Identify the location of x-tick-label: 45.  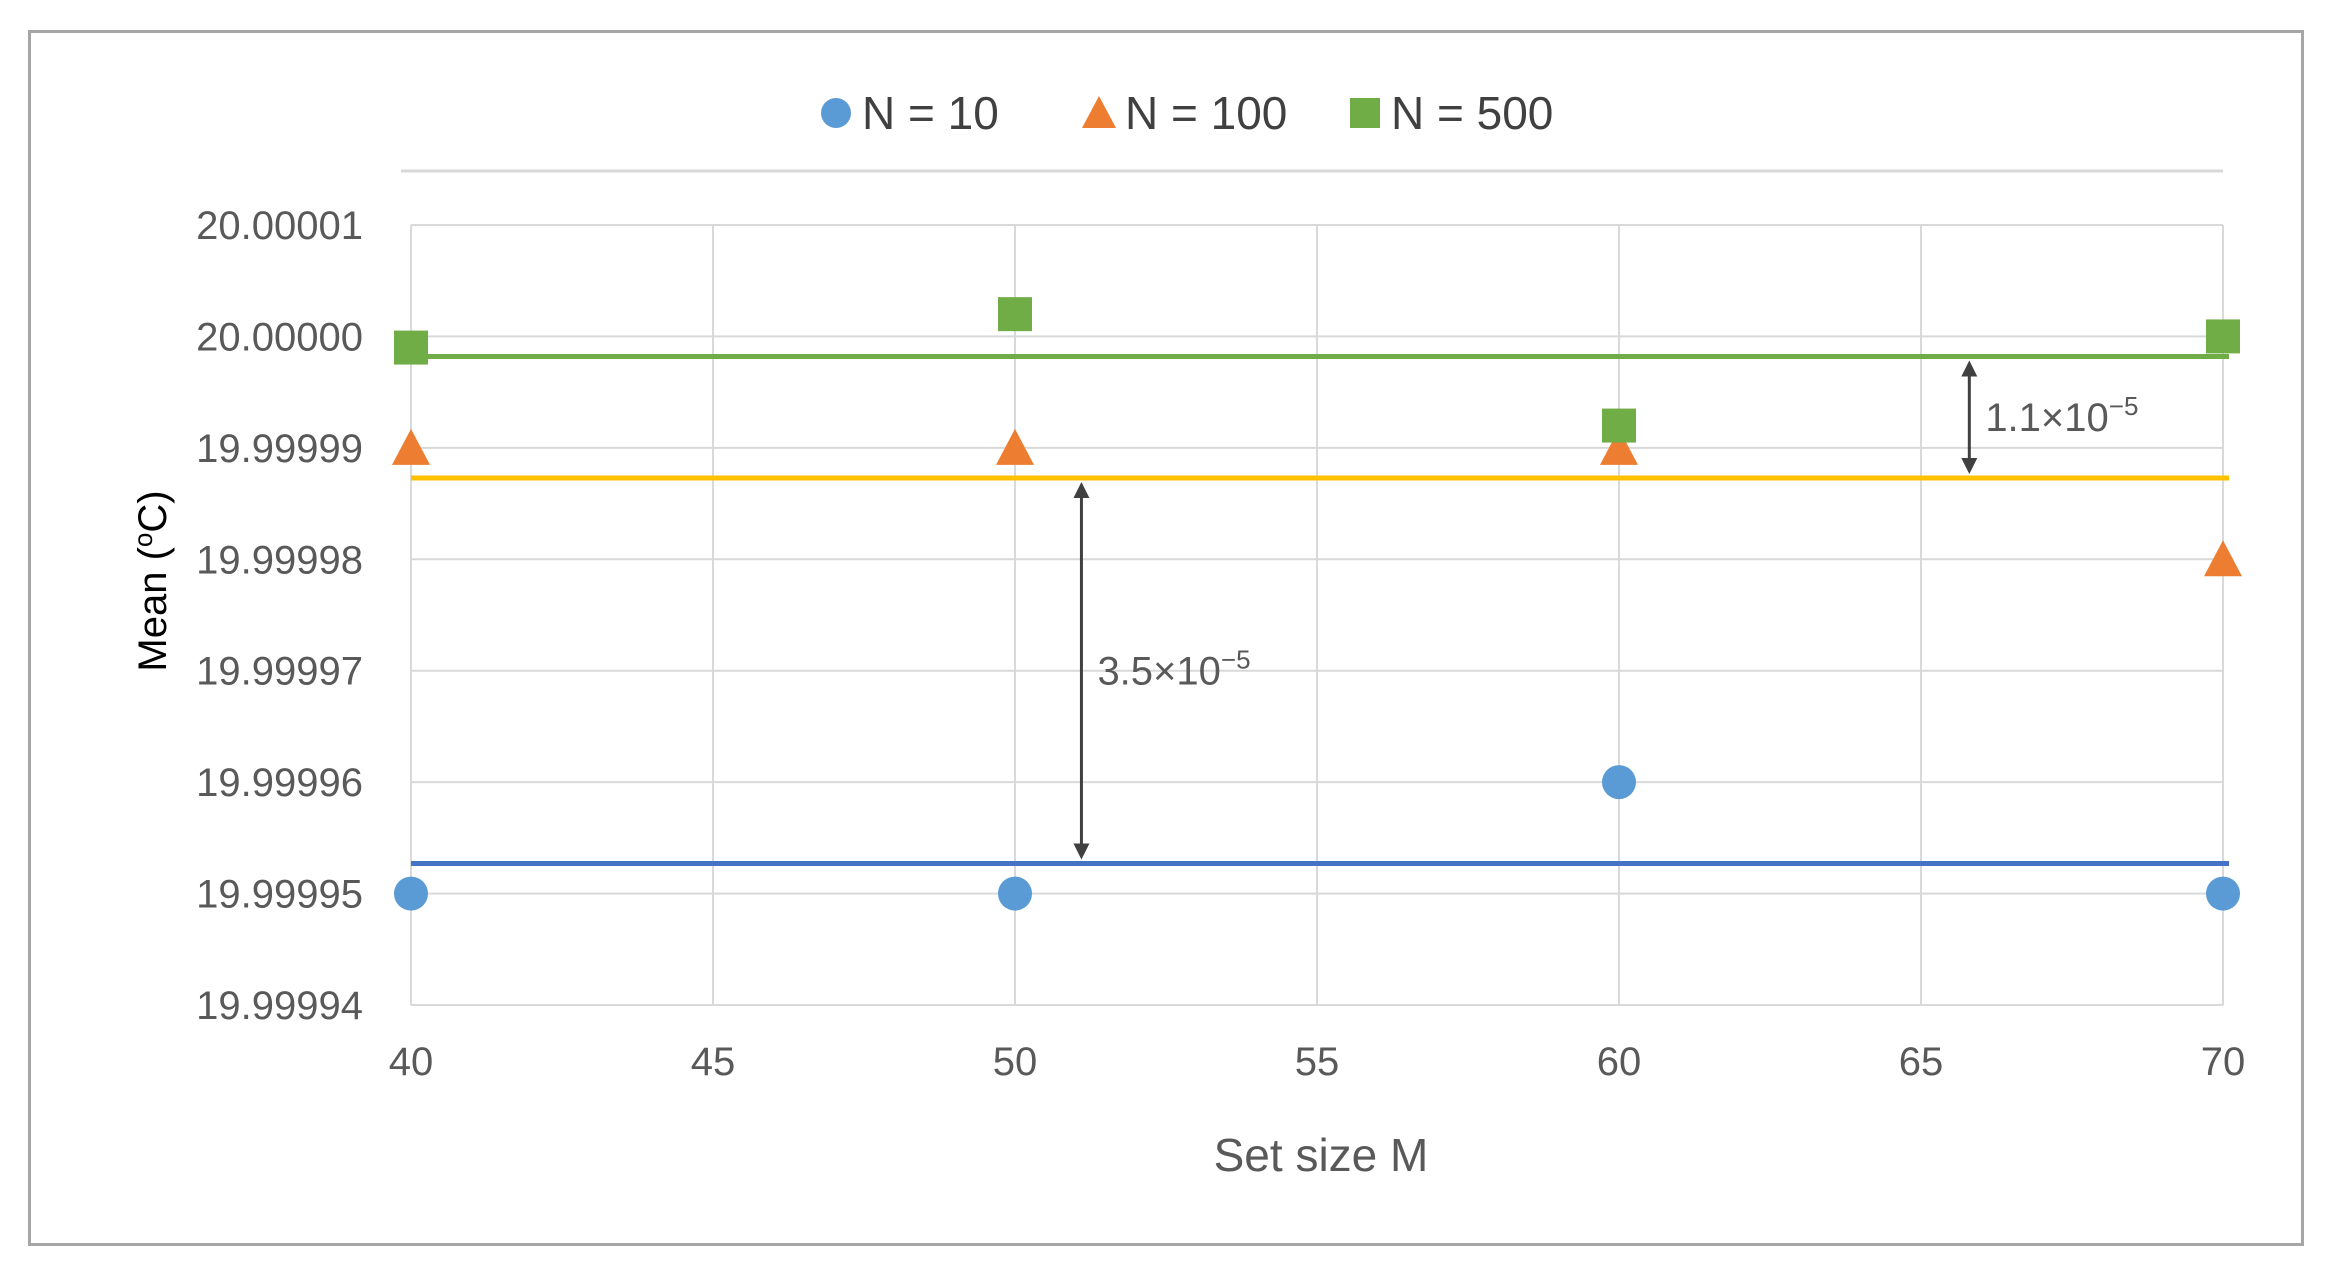
(713, 1062).